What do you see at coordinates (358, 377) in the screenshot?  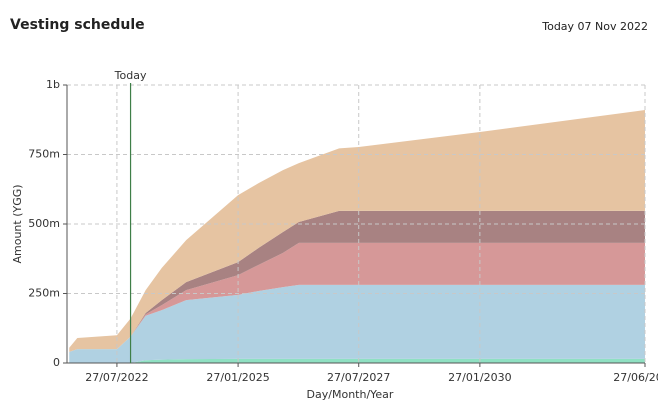 I see `x-tick-label: 27/07/2027` at bounding box center [358, 377].